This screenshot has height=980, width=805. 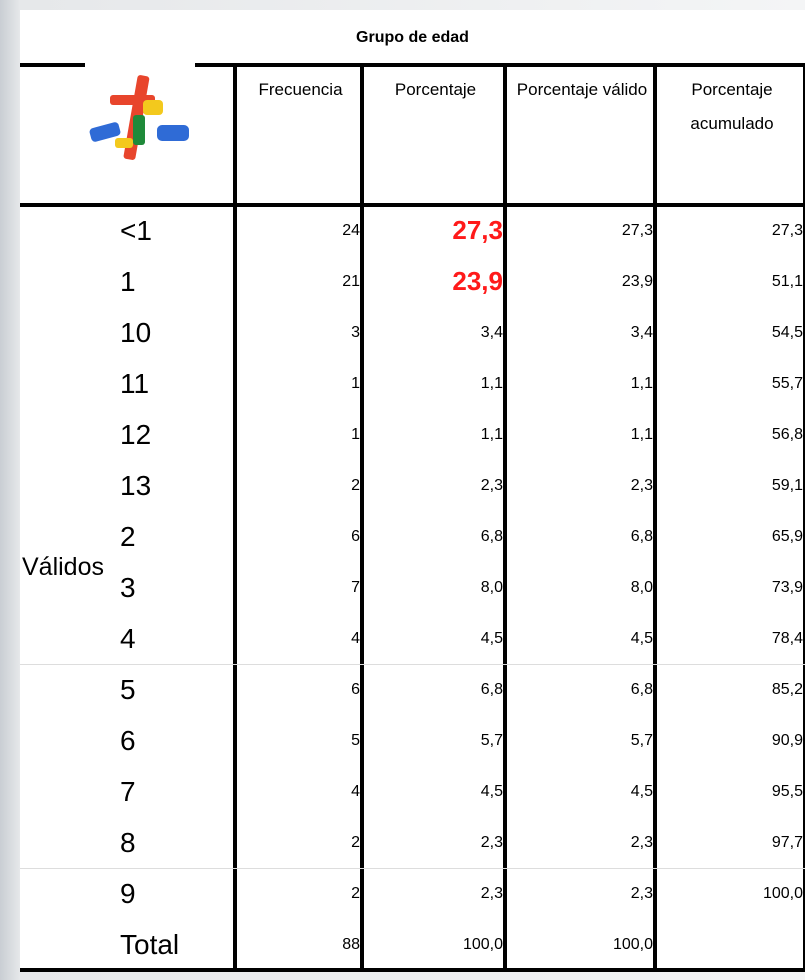 What do you see at coordinates (787, 842) in the screenshot?
I see `cell-value: 97,7` at bounding box center [787, 842].